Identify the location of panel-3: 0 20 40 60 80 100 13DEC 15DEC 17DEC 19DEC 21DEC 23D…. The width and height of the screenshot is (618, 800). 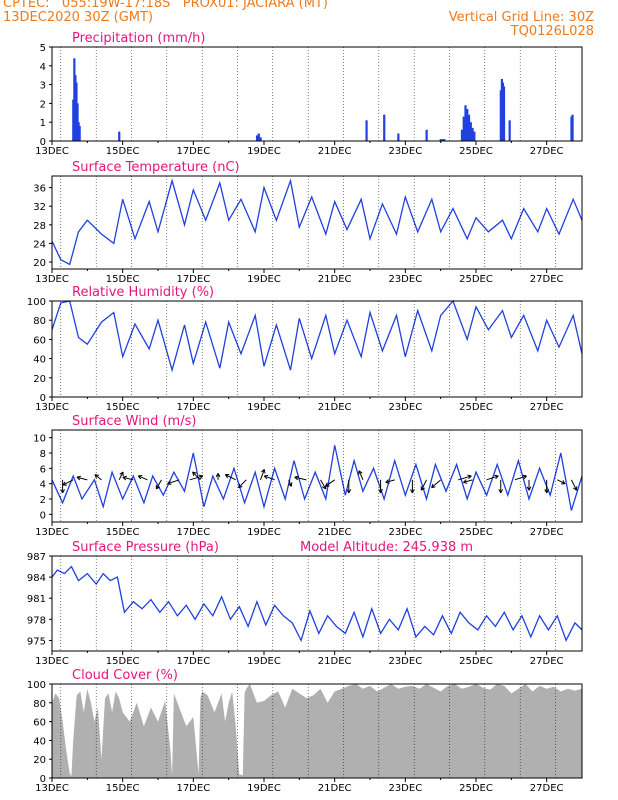
(305, 349).